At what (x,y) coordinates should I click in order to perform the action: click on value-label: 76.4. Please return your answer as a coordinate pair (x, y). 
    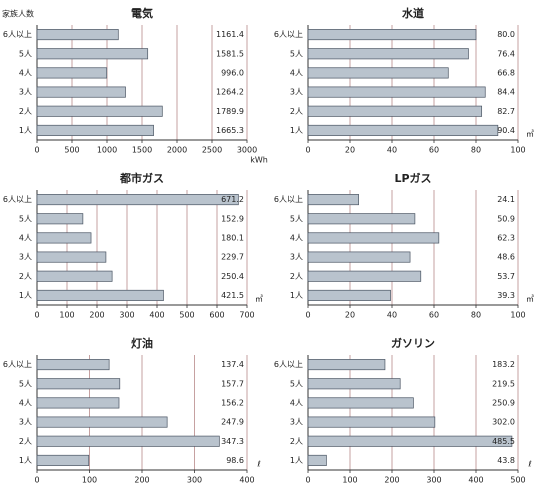
    Looking at the image, I should click on (506, 53).